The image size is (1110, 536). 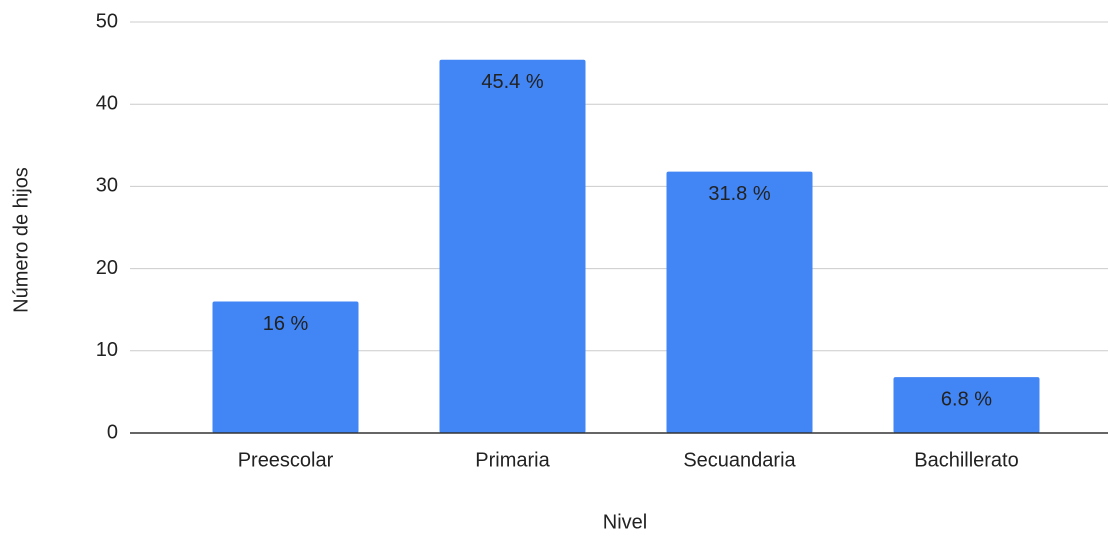 What do you see at coordinates (625, 522) in the screenshot?
I see `x-axis-title: Nivel` at bounding box center [625, 522].